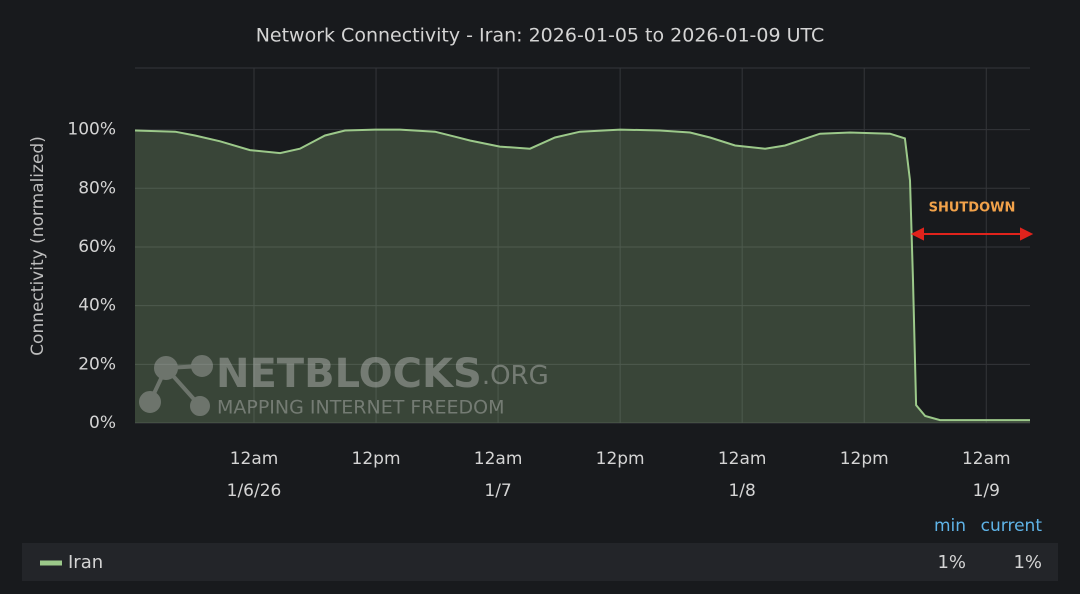  I want to click on legend: min current Iran 1% 1%, so click(541, 544).